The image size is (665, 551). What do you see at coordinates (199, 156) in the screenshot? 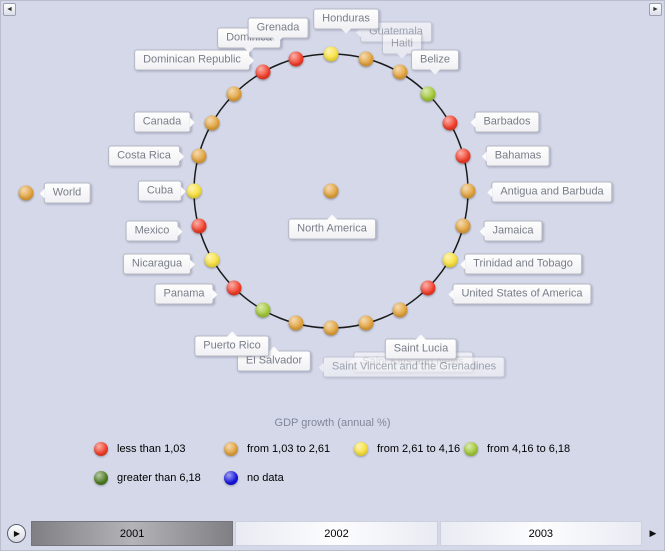
I see `node-dot-costa-rica` at bounding box center [199, 156].